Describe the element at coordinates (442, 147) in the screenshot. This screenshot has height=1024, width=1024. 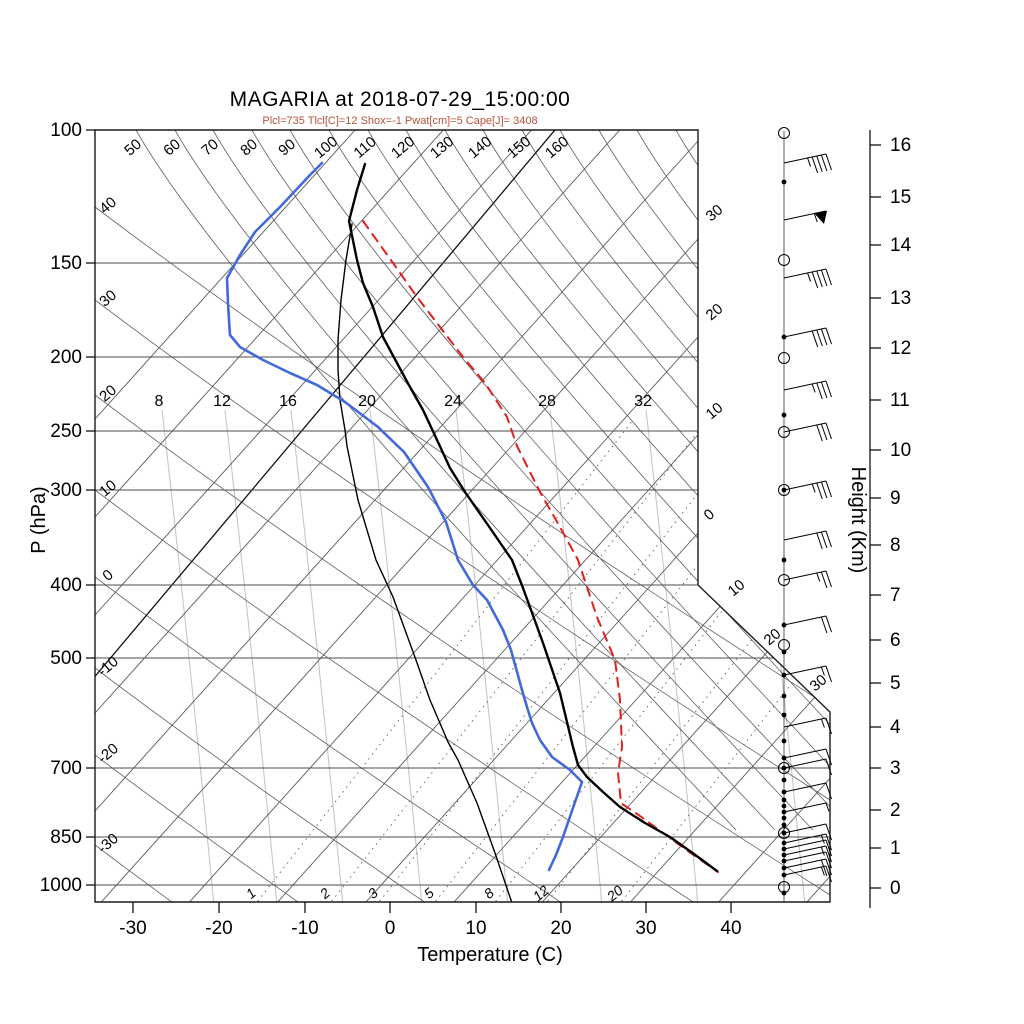
I see `svg-text: 130` at that location.